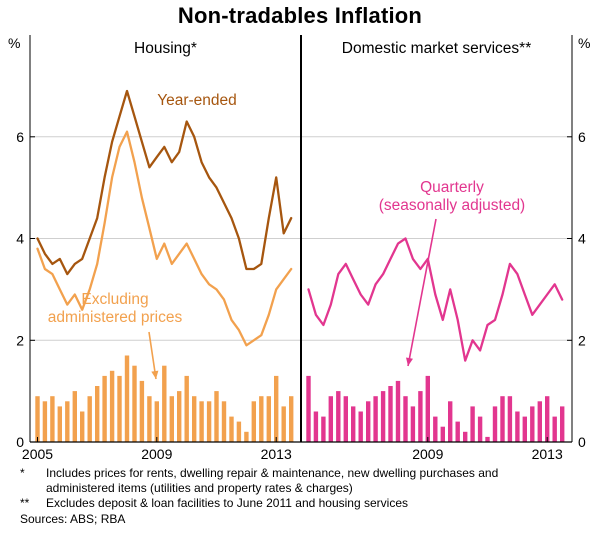 The width and height of the screenshot is (600, 547). Describe the element at coordinates (22, 473) in the screenshot. I see `footnote-1-marker: *` at that location.